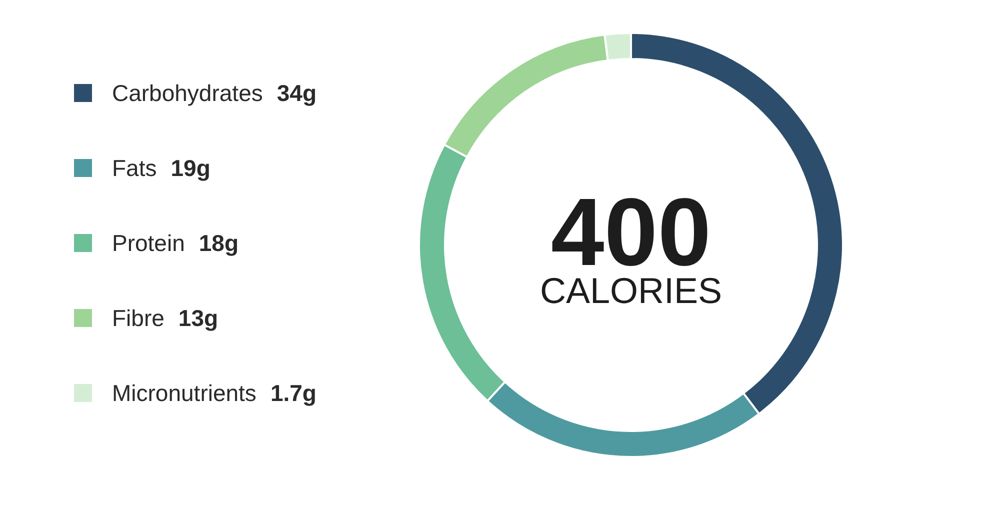 This screenshot has width=1000, height=519. Describe the element at coordinates (198, 318) in the screenshot. I see `data-label: 13g` at that location.